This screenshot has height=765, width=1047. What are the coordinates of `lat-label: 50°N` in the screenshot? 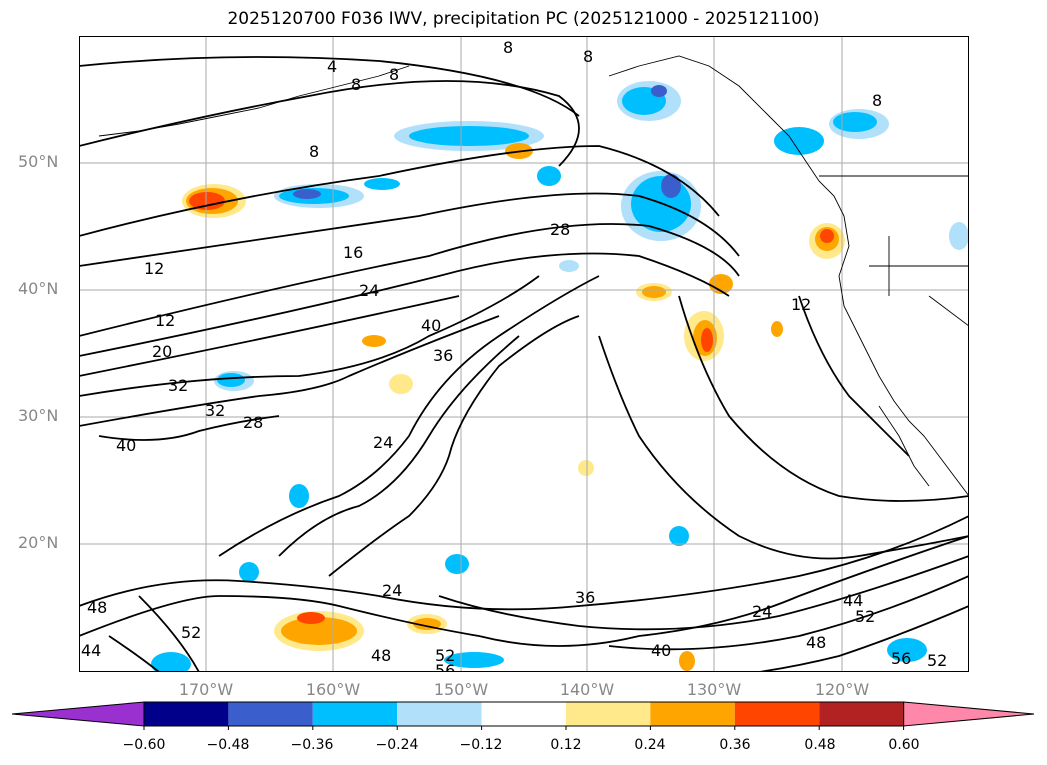 It's located at (38, 161).